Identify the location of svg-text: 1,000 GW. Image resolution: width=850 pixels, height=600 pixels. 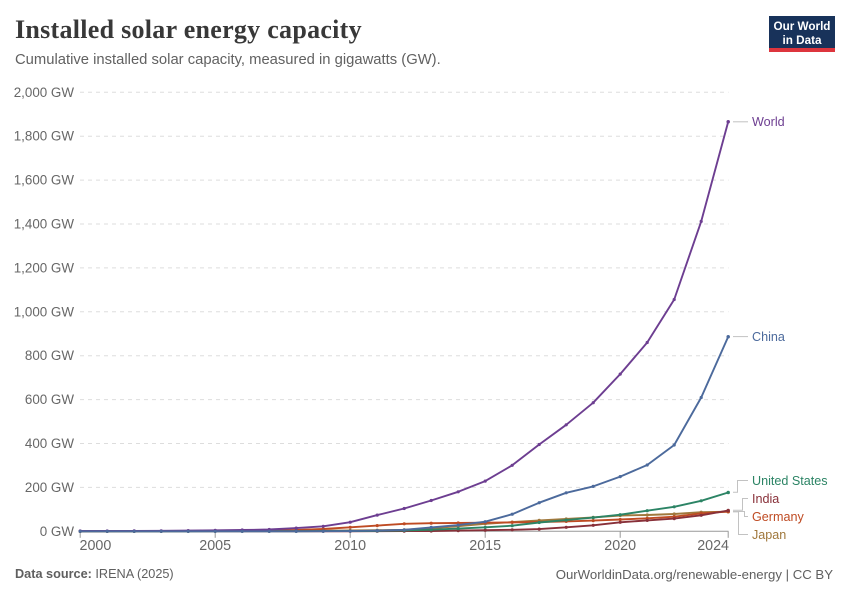
(44, 311).